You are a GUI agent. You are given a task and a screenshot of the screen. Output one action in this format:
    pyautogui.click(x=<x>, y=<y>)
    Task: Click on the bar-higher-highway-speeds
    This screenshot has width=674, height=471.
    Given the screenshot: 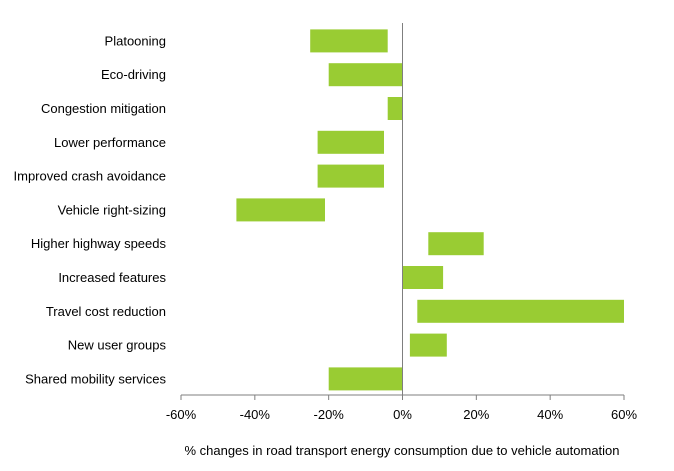 What is the action you would take?
    pyautogui.click(x=456, y=244)
    